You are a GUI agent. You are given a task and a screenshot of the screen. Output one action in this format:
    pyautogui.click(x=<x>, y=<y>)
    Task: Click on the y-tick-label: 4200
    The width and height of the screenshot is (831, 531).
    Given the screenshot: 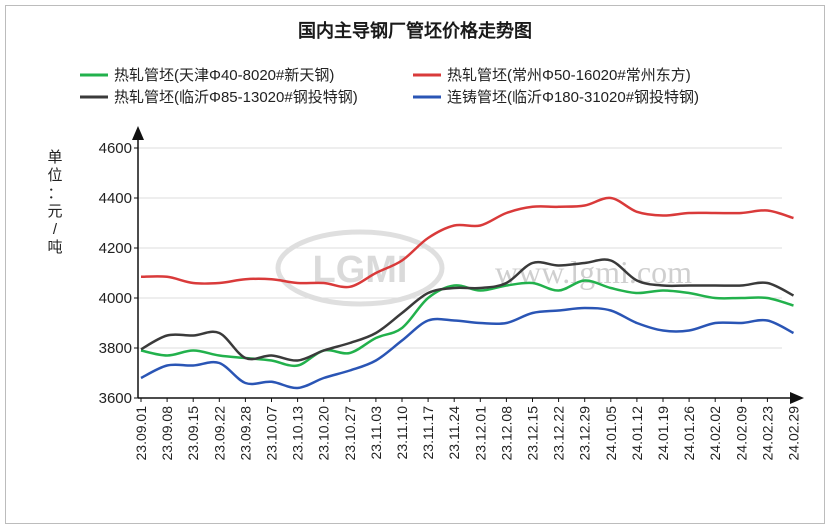 What is the action you would take?
    pyautogui.click(x=115, y=248)
    